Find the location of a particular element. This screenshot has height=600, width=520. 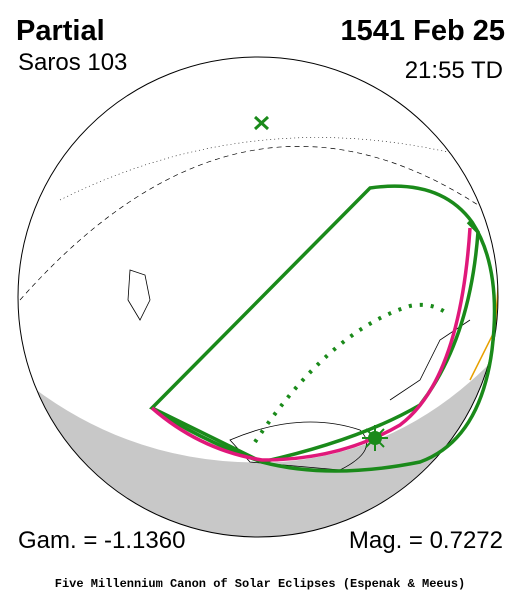

greatest-eclipse-path is located at coordinates (350, 373).